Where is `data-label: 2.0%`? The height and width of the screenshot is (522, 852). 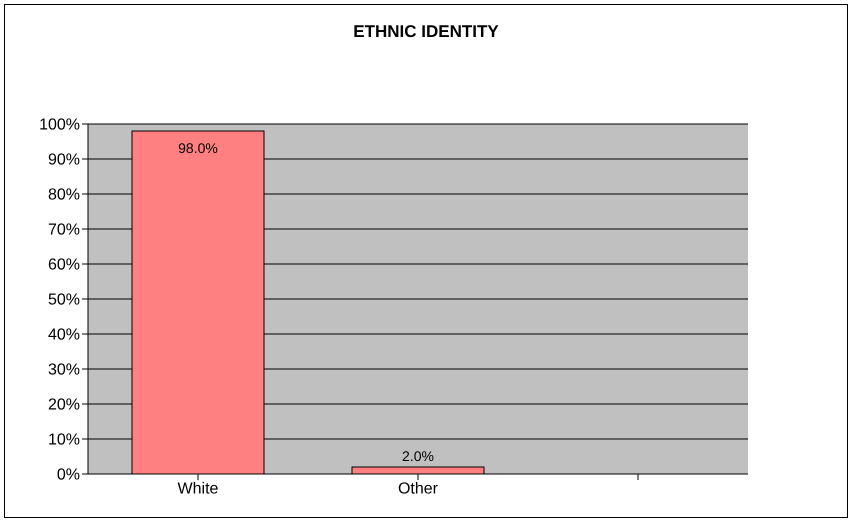
data-label: 2.0% is located at coordinates (418, 456).